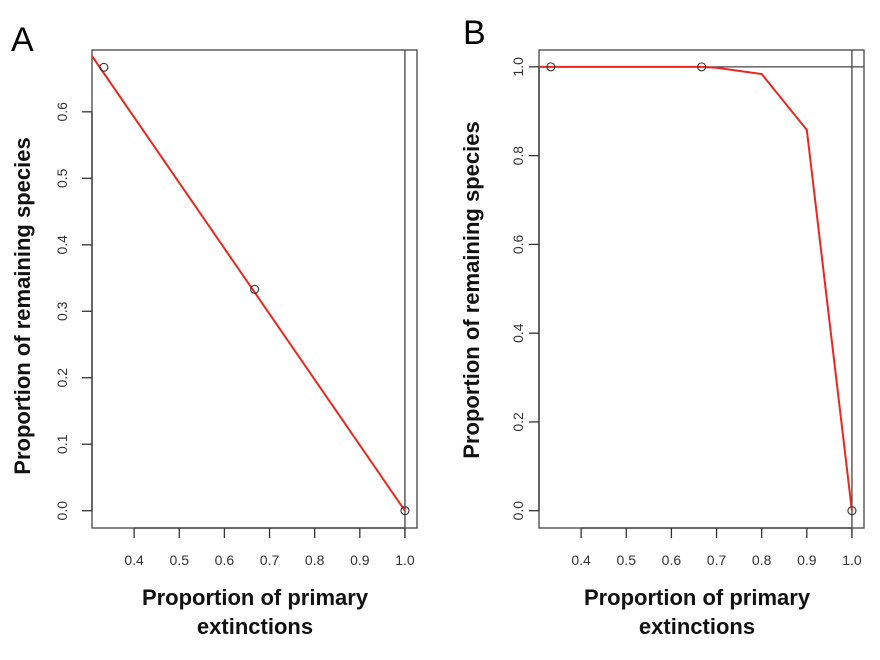 The image size is (880, 660). I want to click on panel-a-x-tick-label: 0.4, so click(134, 560).